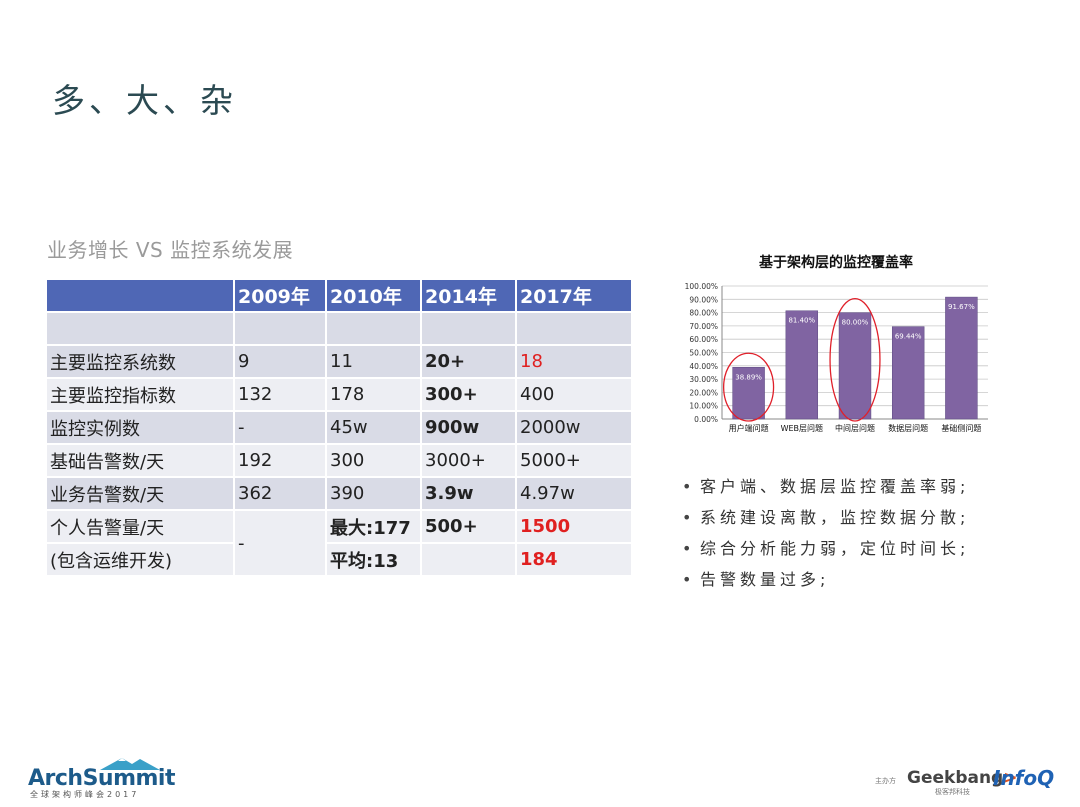 This screenshot has height=807, width=1080. Describe the element at coordinates (703, 339) in the screenshot. I see `y-tick-label: 60.00%` at that location.